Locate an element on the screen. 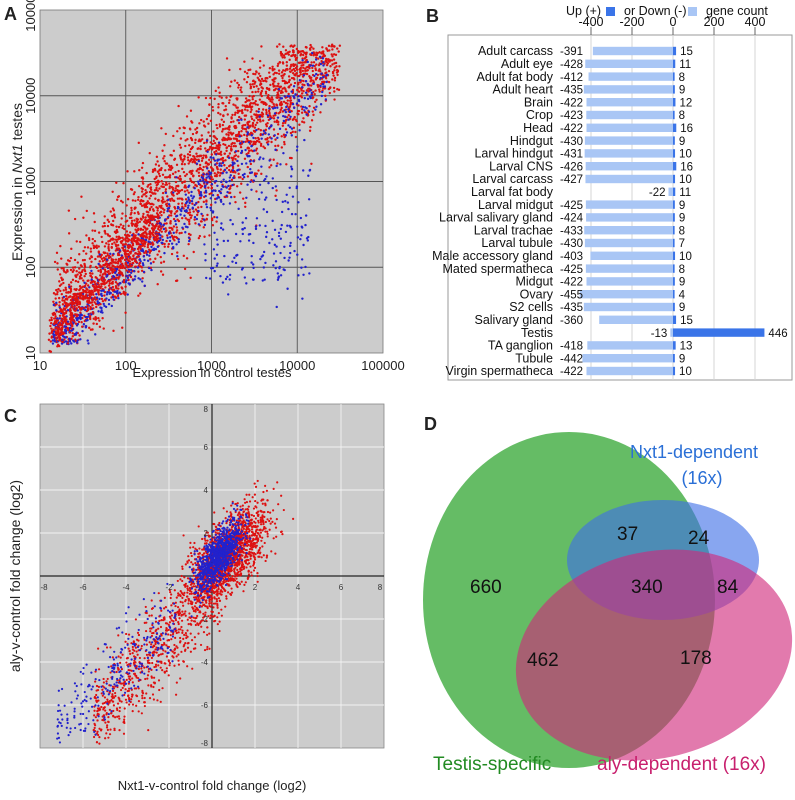 The height and width of the screenshot is (800, 795). panel-b-up-bar is located at coordinates (674, 255).